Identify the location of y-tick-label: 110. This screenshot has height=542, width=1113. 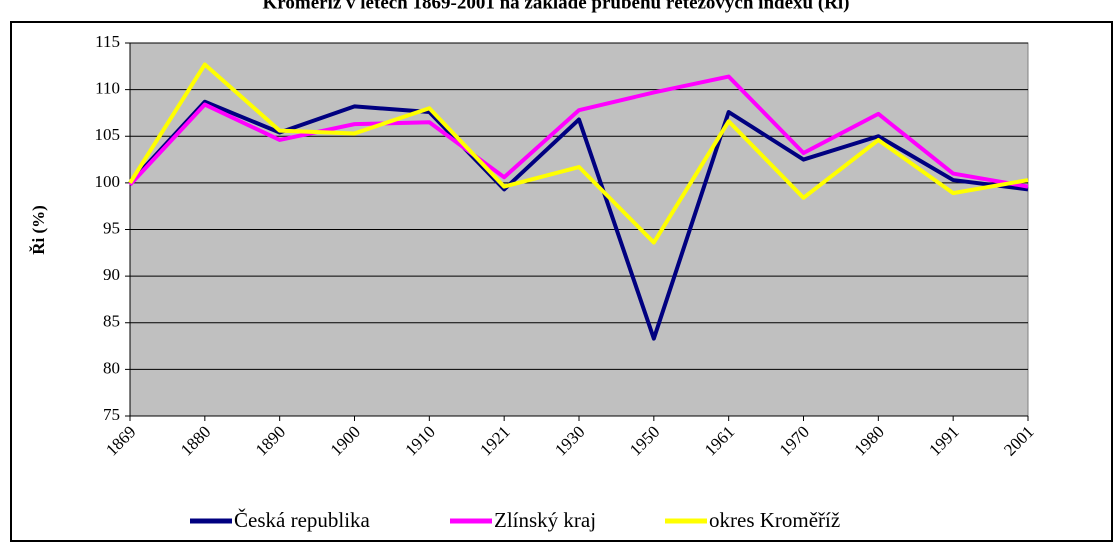
(107, 88).